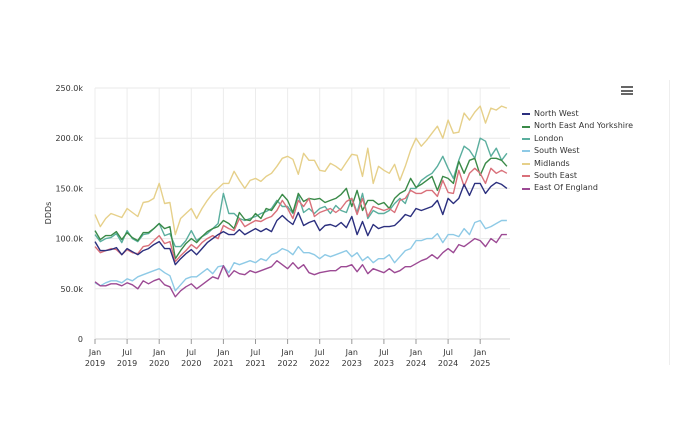 The width and height of the screenshot is (675, 431). I want to click on legend-item-east-of-england: East Of England, so click(577, 188).